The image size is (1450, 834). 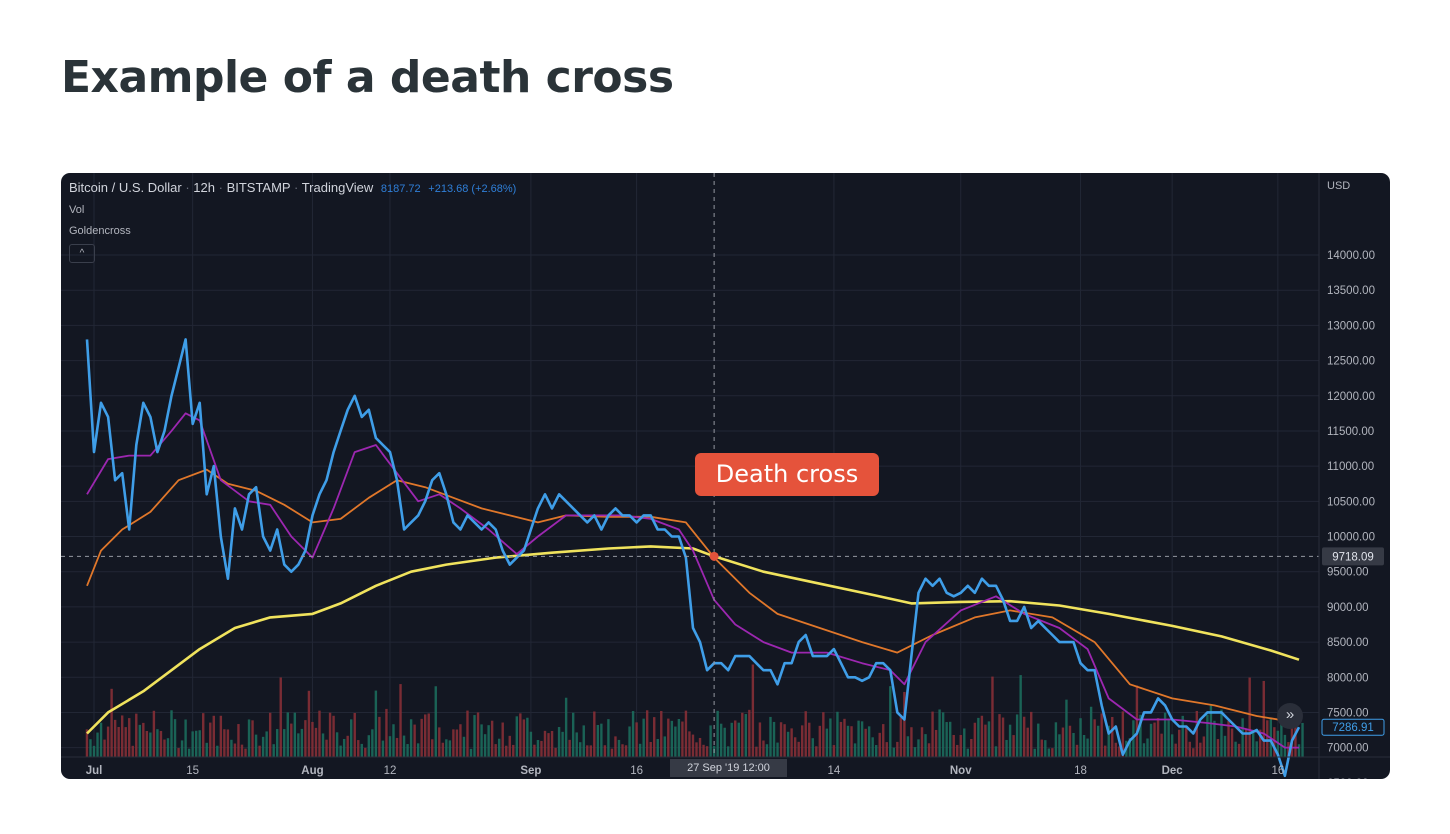 I want to click on time-tick-label: 18, so click(x=1080, y=771).